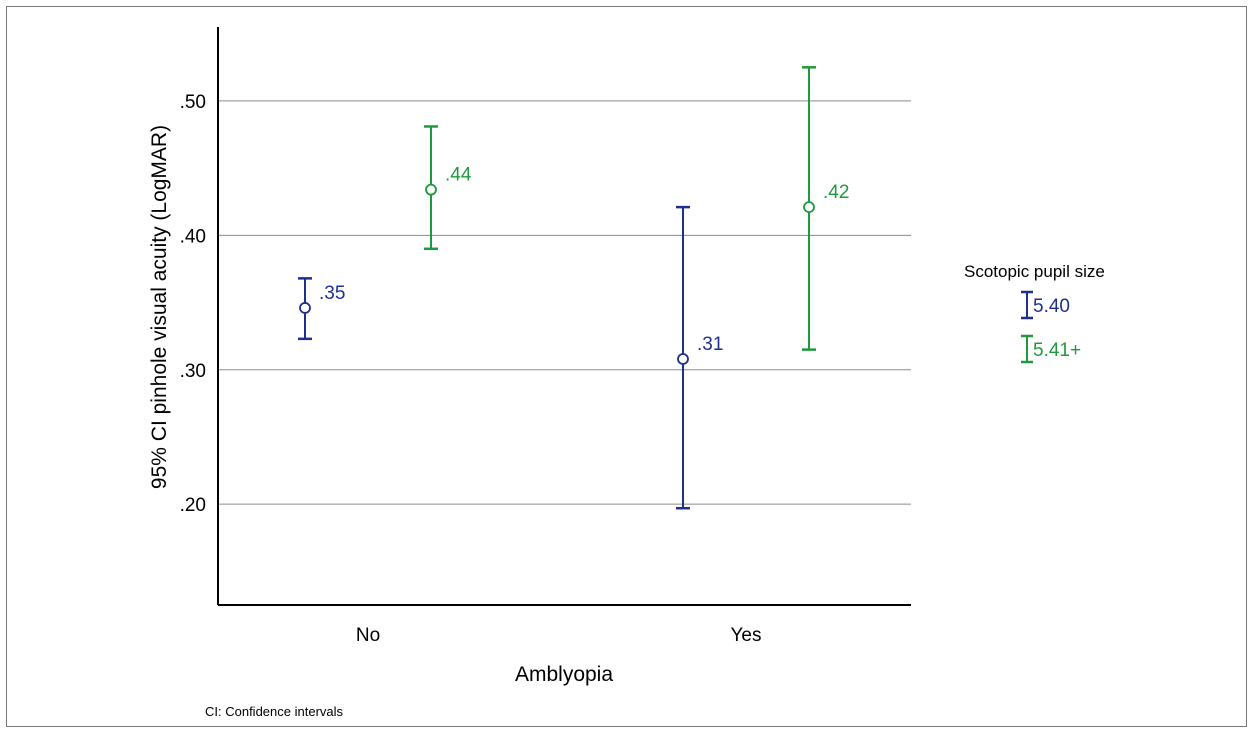  I want to click on x-tick-label: Yes, so click(746, 635).